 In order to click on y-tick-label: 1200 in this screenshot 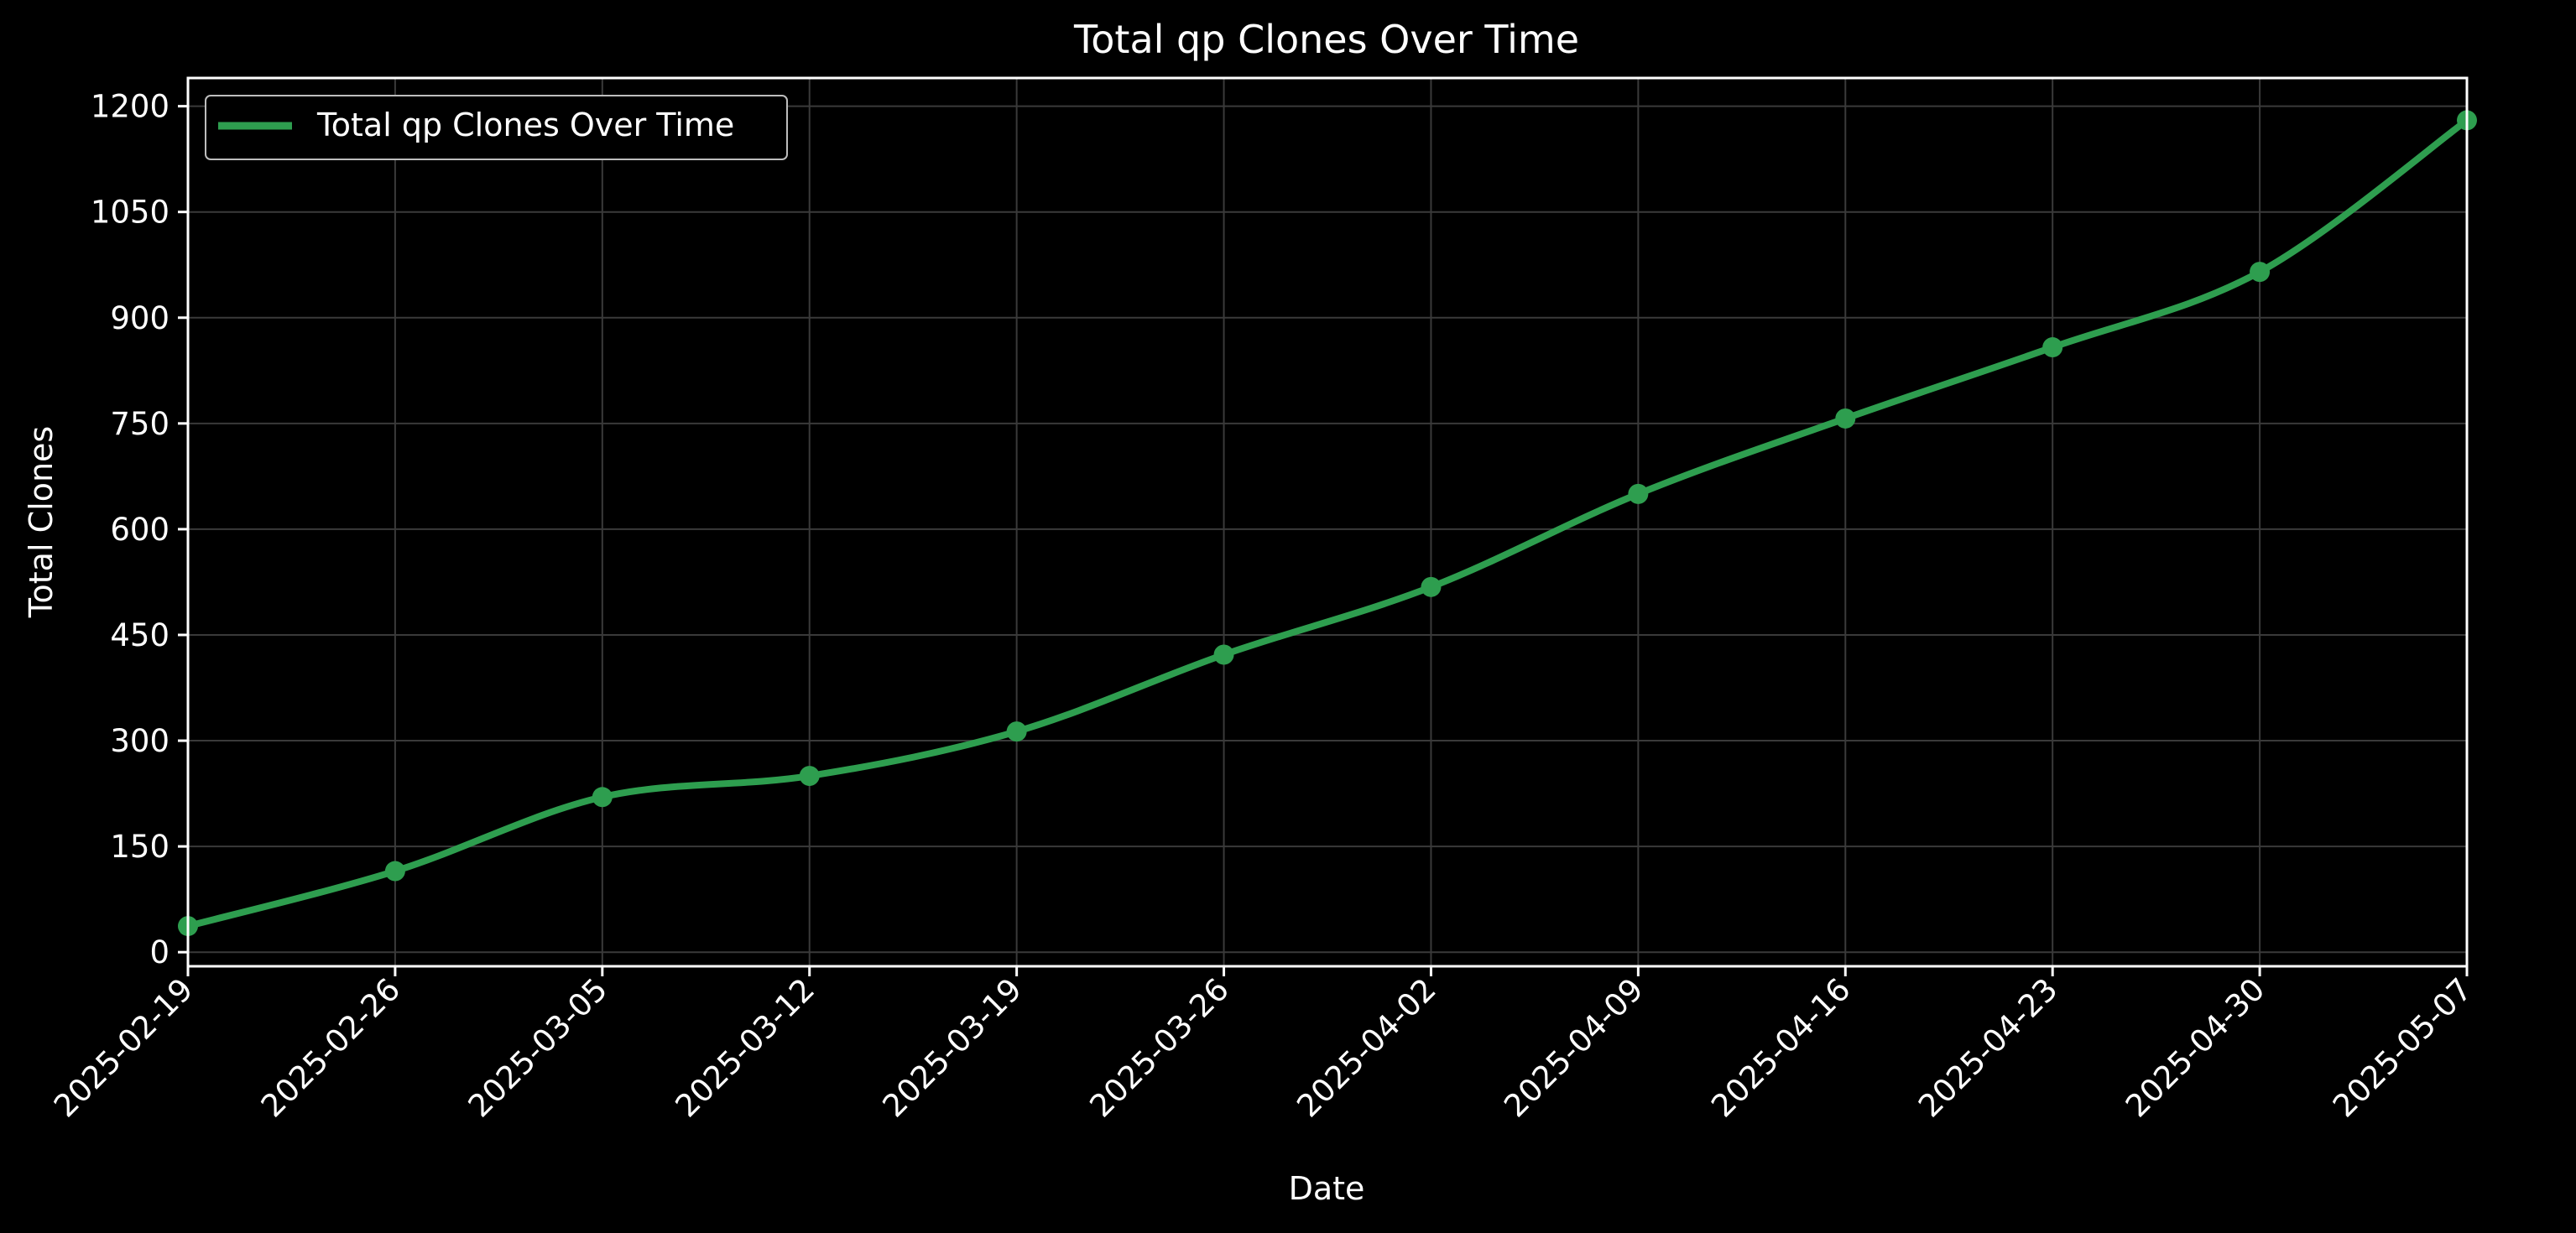, I will do `click(130, 107)`.